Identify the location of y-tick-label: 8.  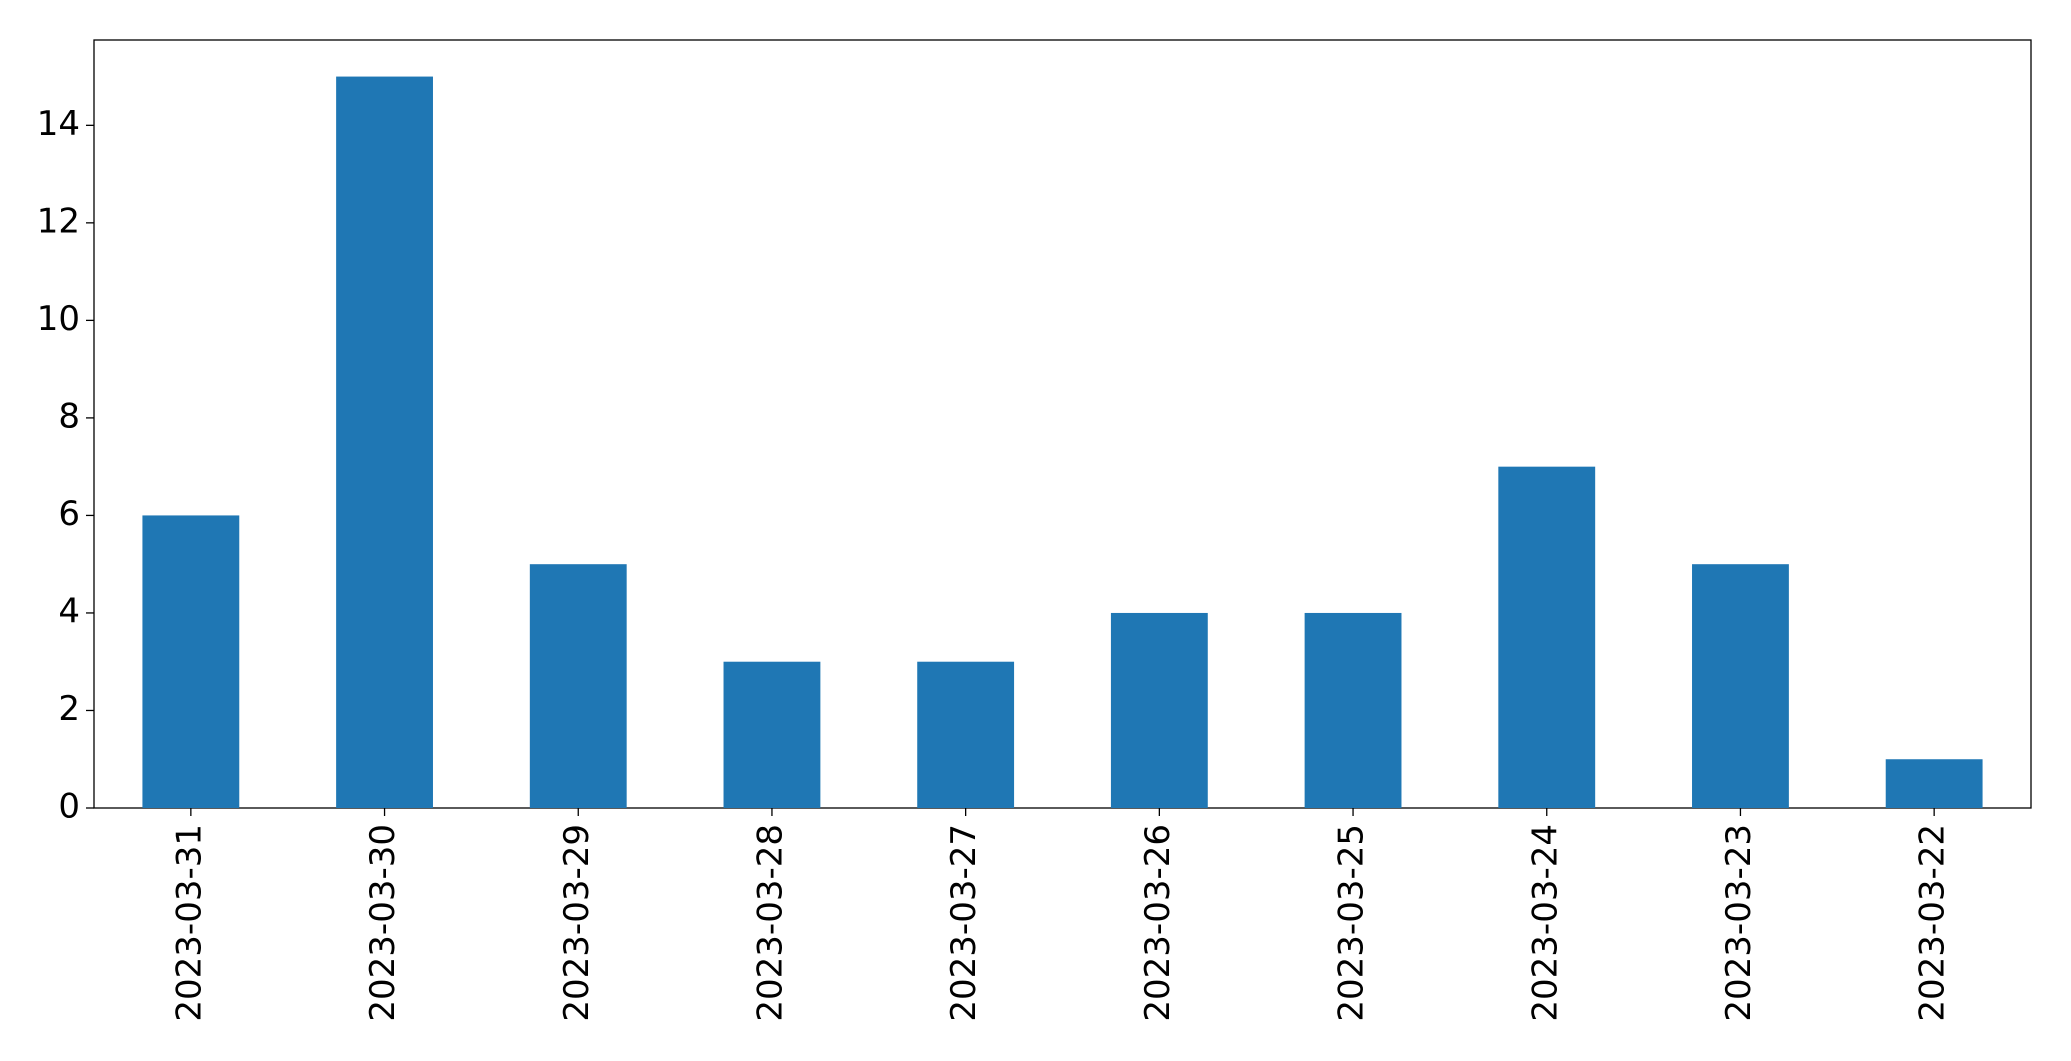
(69, 416).